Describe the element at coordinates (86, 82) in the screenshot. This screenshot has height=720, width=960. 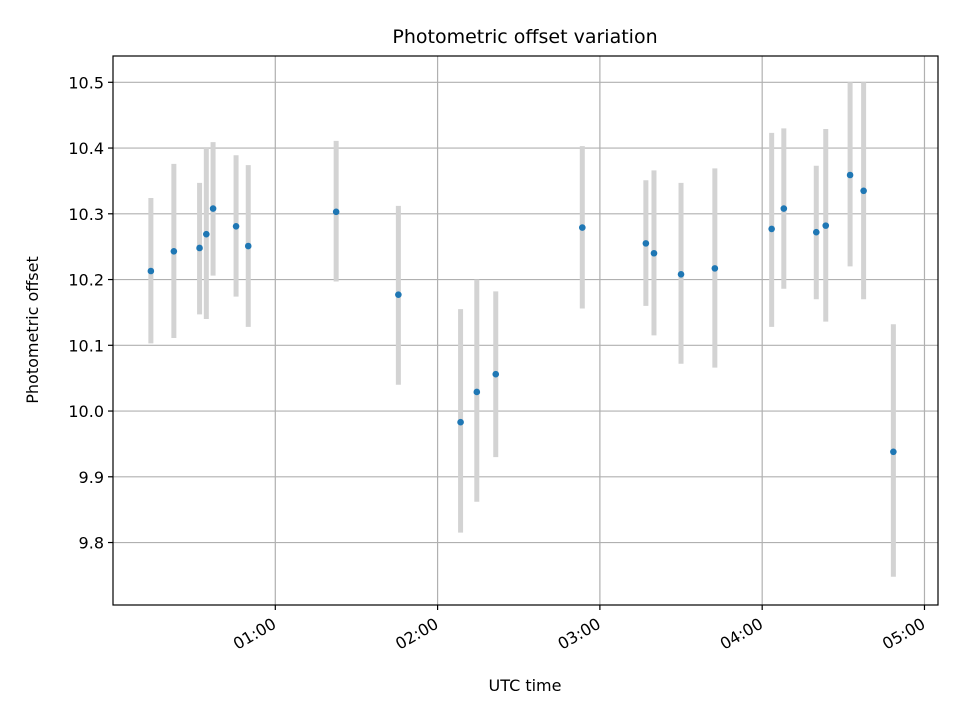
I see `y-tick-label: 10.5` at that location.